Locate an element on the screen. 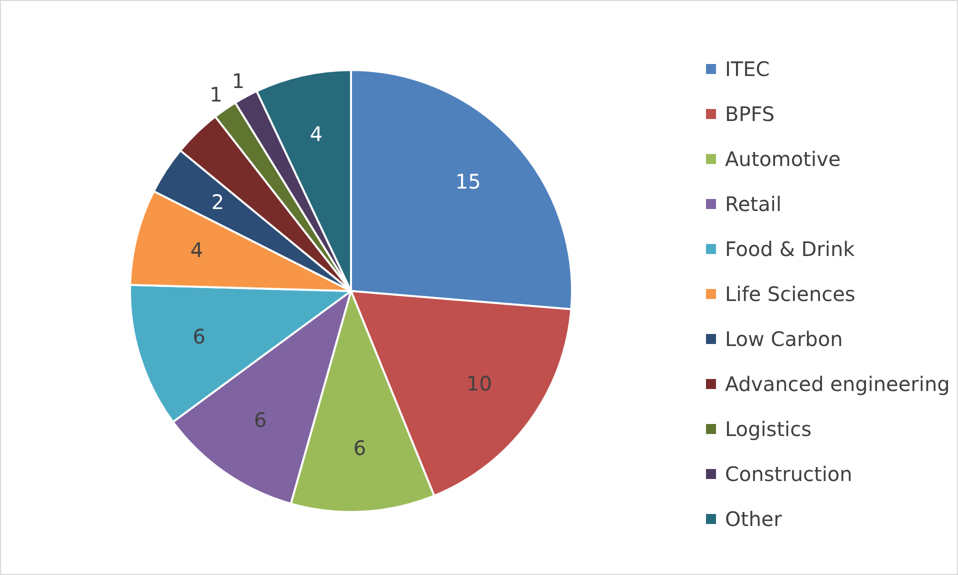  data-label: 2 is located at coordinates (217, 202).